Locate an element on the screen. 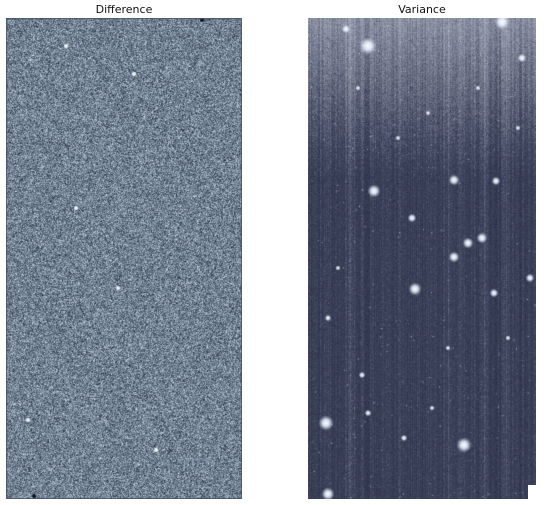 This screenshot has height=505, width=547. variance-panel-title: Variance is located at coordinates (422, 10).